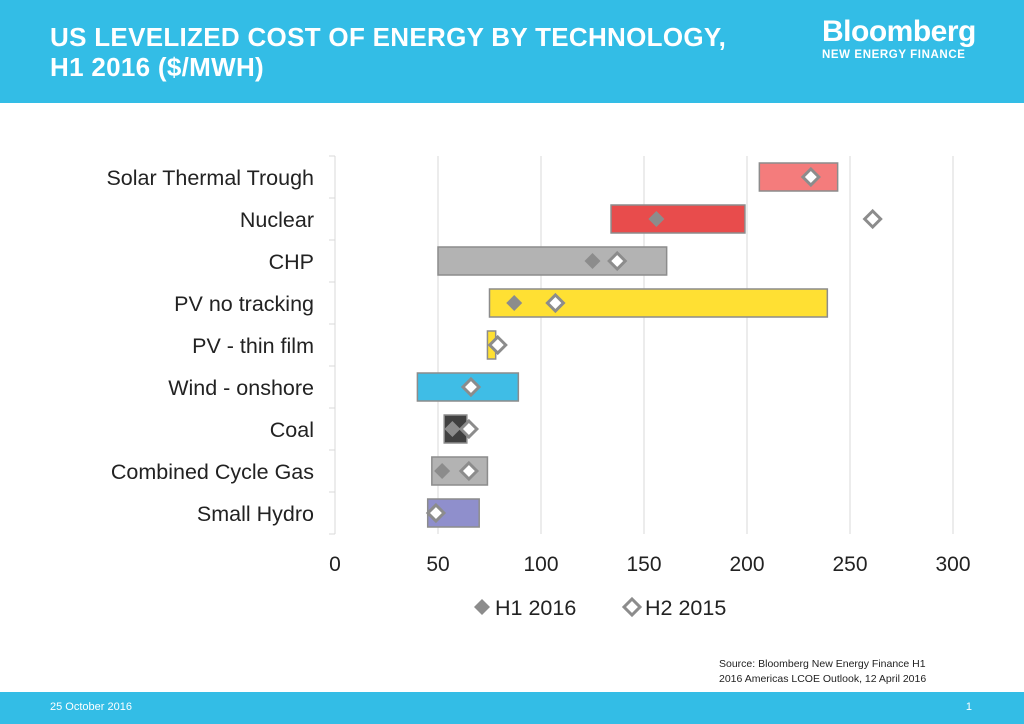 The width and height of the screenshot is (1024, 724). I want to click on legend-label-h1-2016: H1 2016, so click(535, 608).